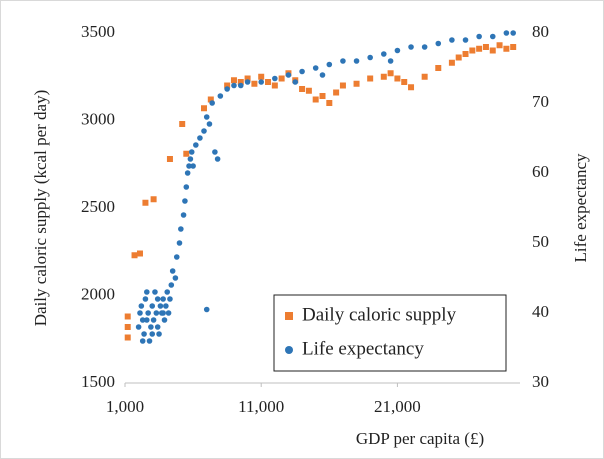 The width and height of the screenshot is (604, 459). I want to click on y2-axis-title: Life expectancy, so click(580, 208).